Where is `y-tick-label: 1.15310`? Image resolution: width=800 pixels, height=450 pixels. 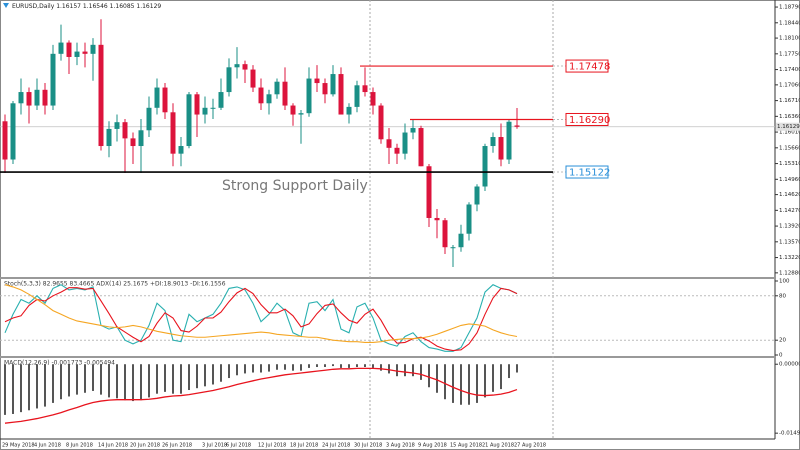
y-tick-label: 1.15310 is located at coordinates (789, 164).